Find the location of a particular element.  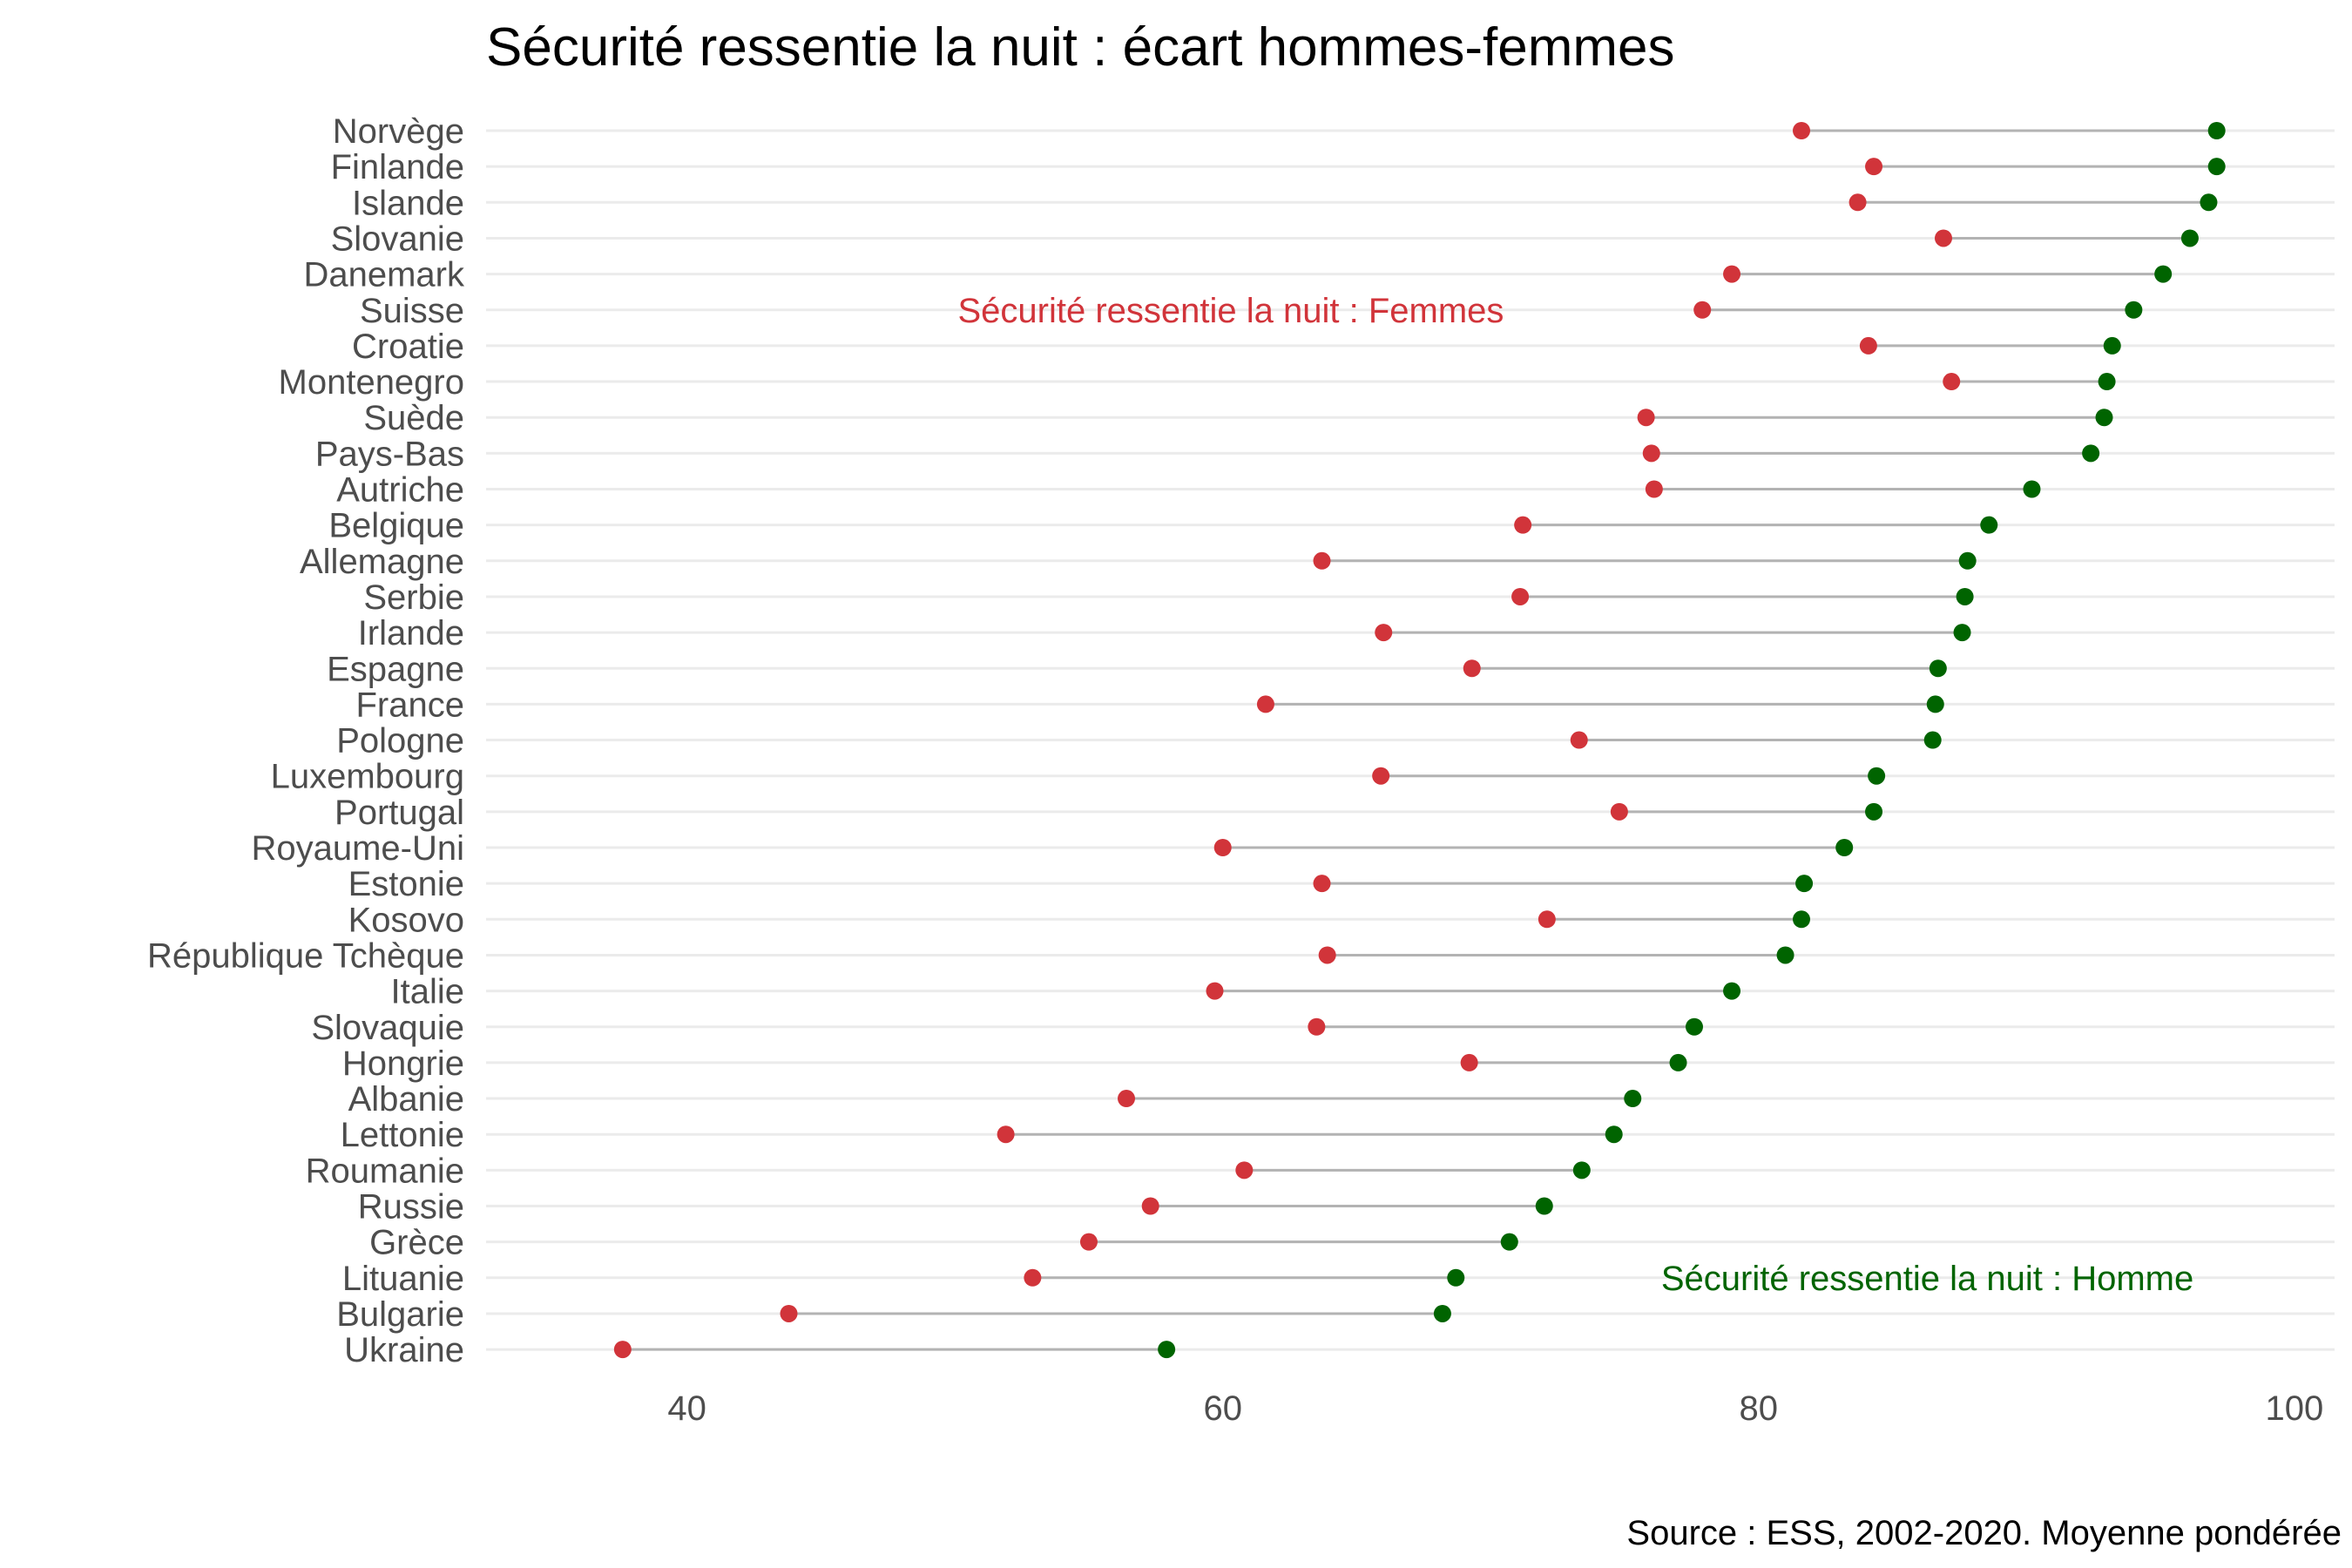

y-tick-label: Roumanie is located at coordinates (385, 1171).